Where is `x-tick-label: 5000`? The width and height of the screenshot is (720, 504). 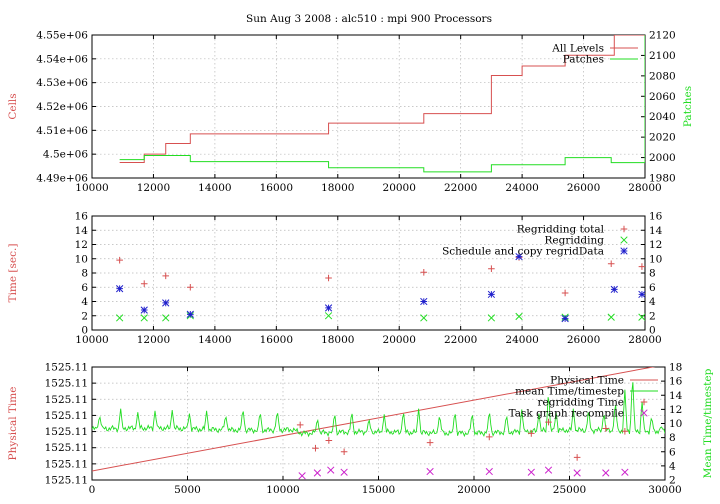
x-tick-label: 5000 is located at coordinates (187, 490).